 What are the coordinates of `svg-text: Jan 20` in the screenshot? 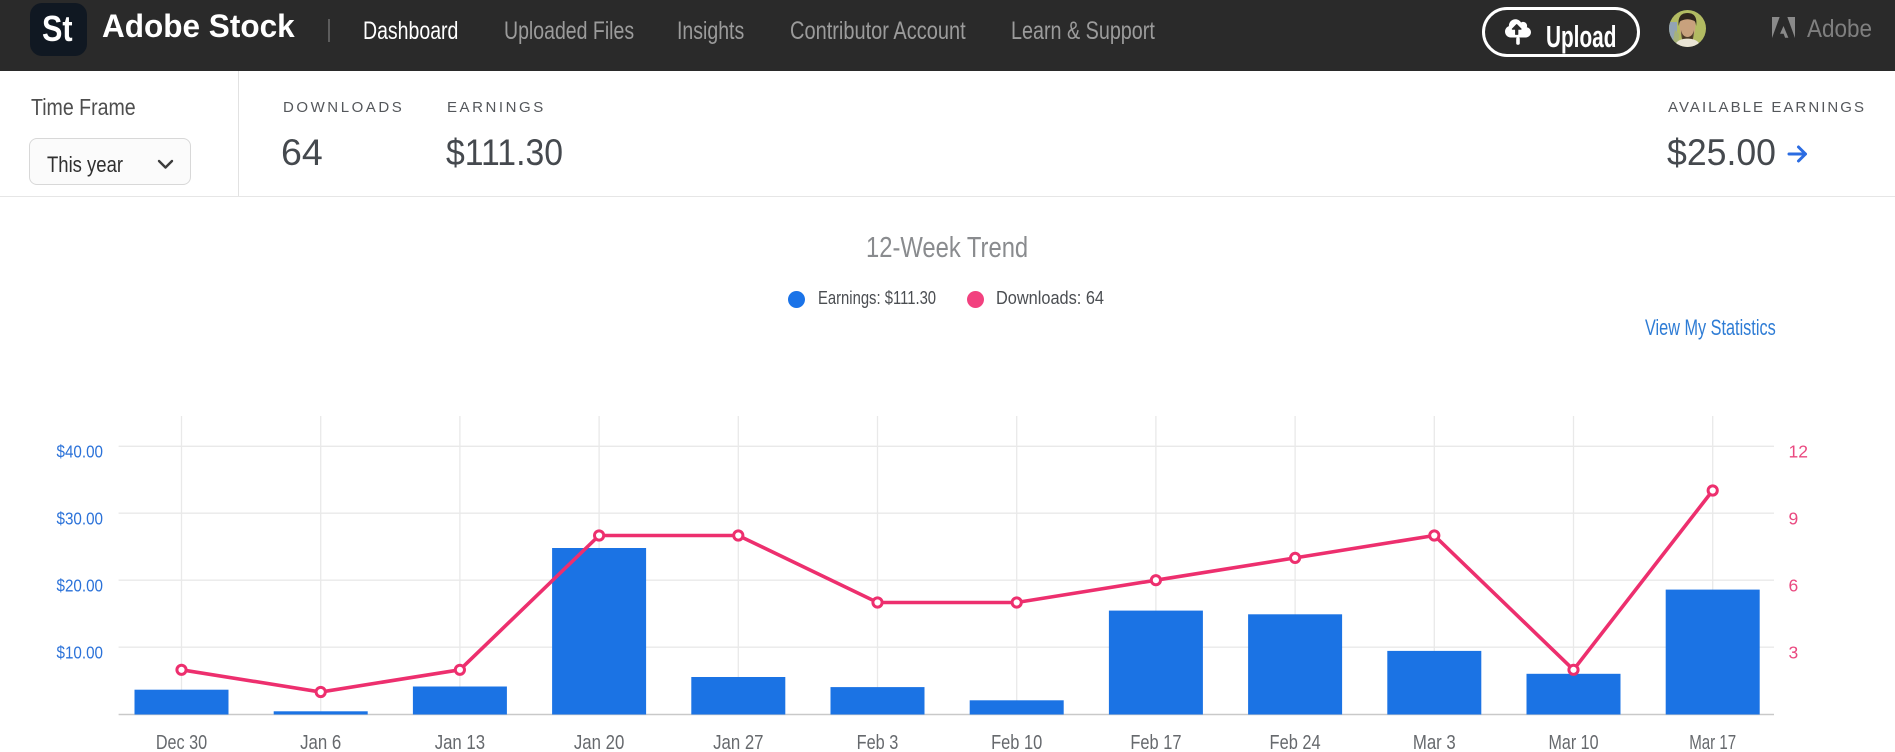 It's located at (599, 742).